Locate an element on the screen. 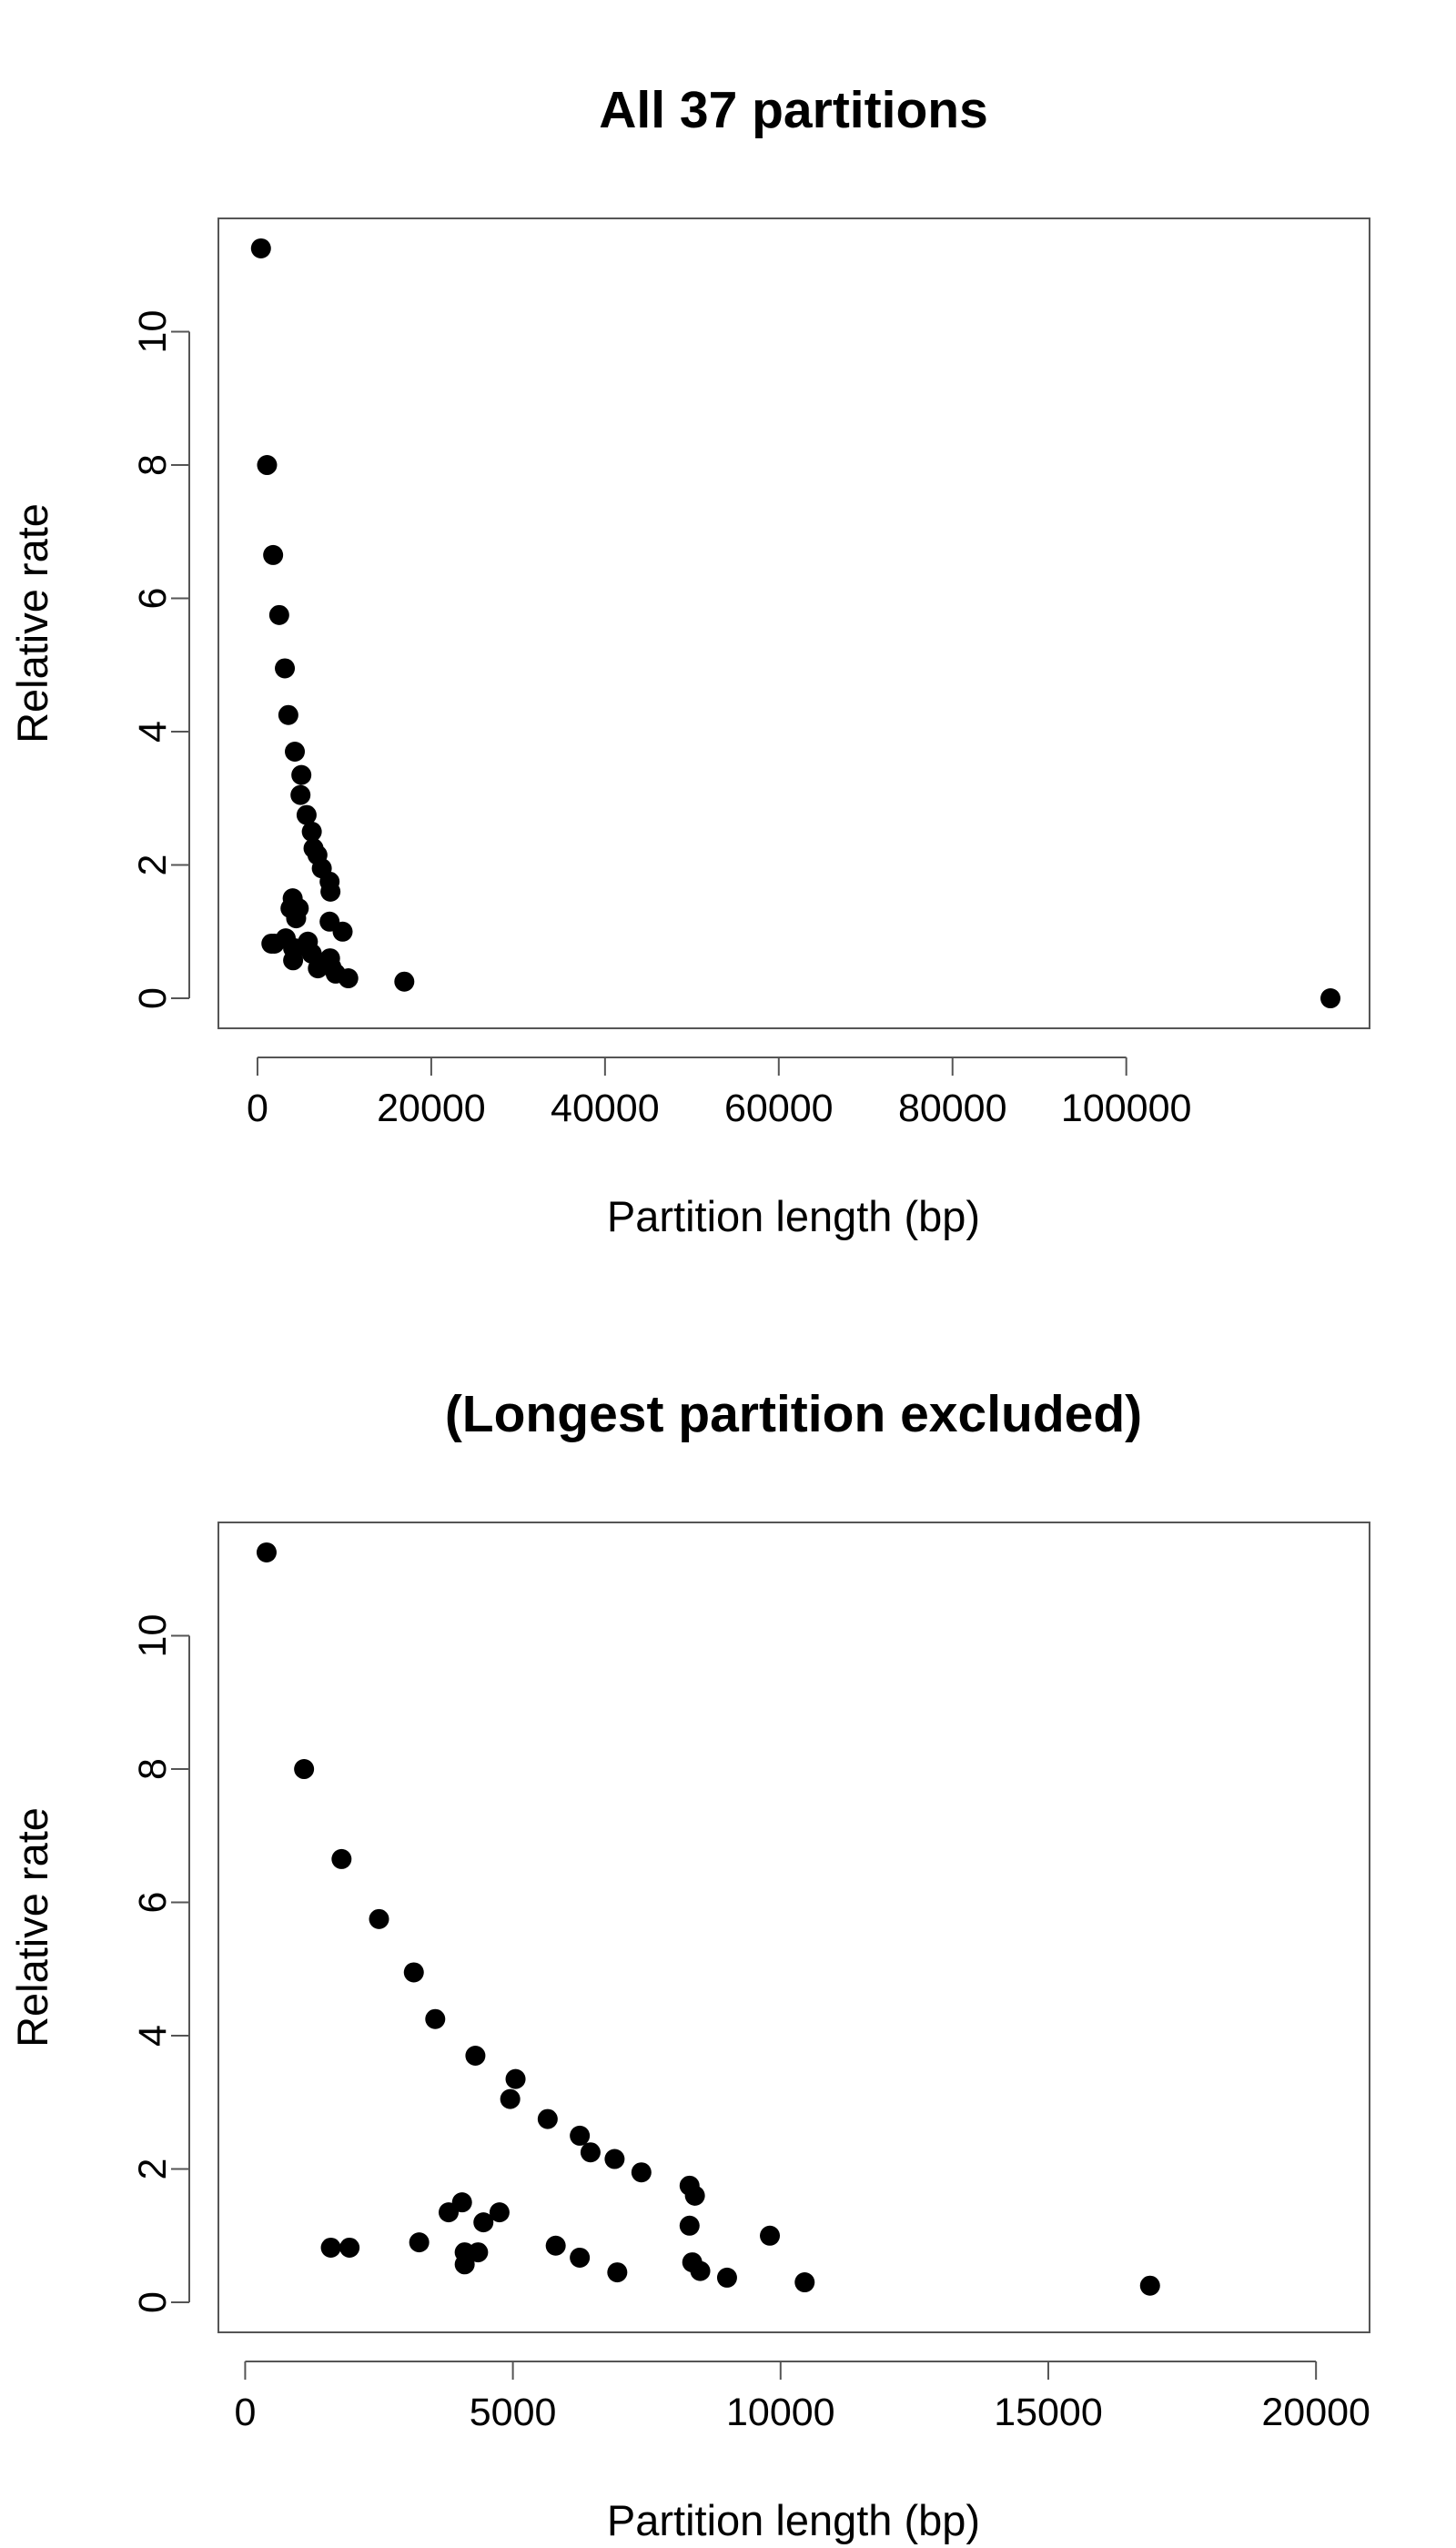 The width and height of the screenshot is (1456, 2548). chart-title: (Longest partition excluded) is located at coordinates (794, 1414).